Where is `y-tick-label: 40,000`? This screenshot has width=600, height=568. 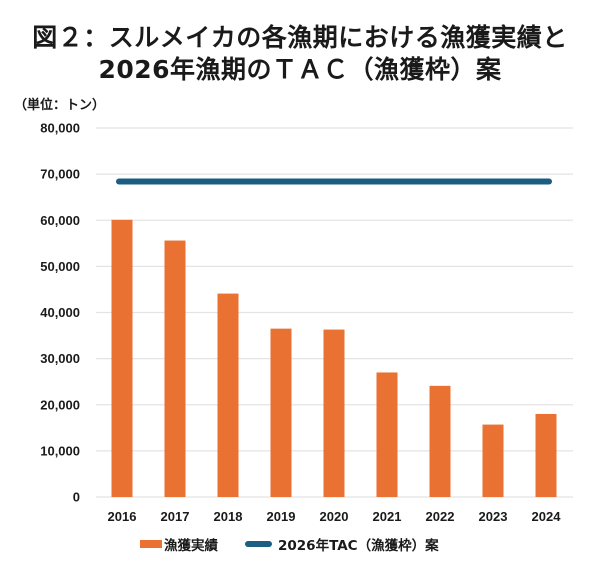 y-tick-label: 40,000 is located at coordinates (60, 312).